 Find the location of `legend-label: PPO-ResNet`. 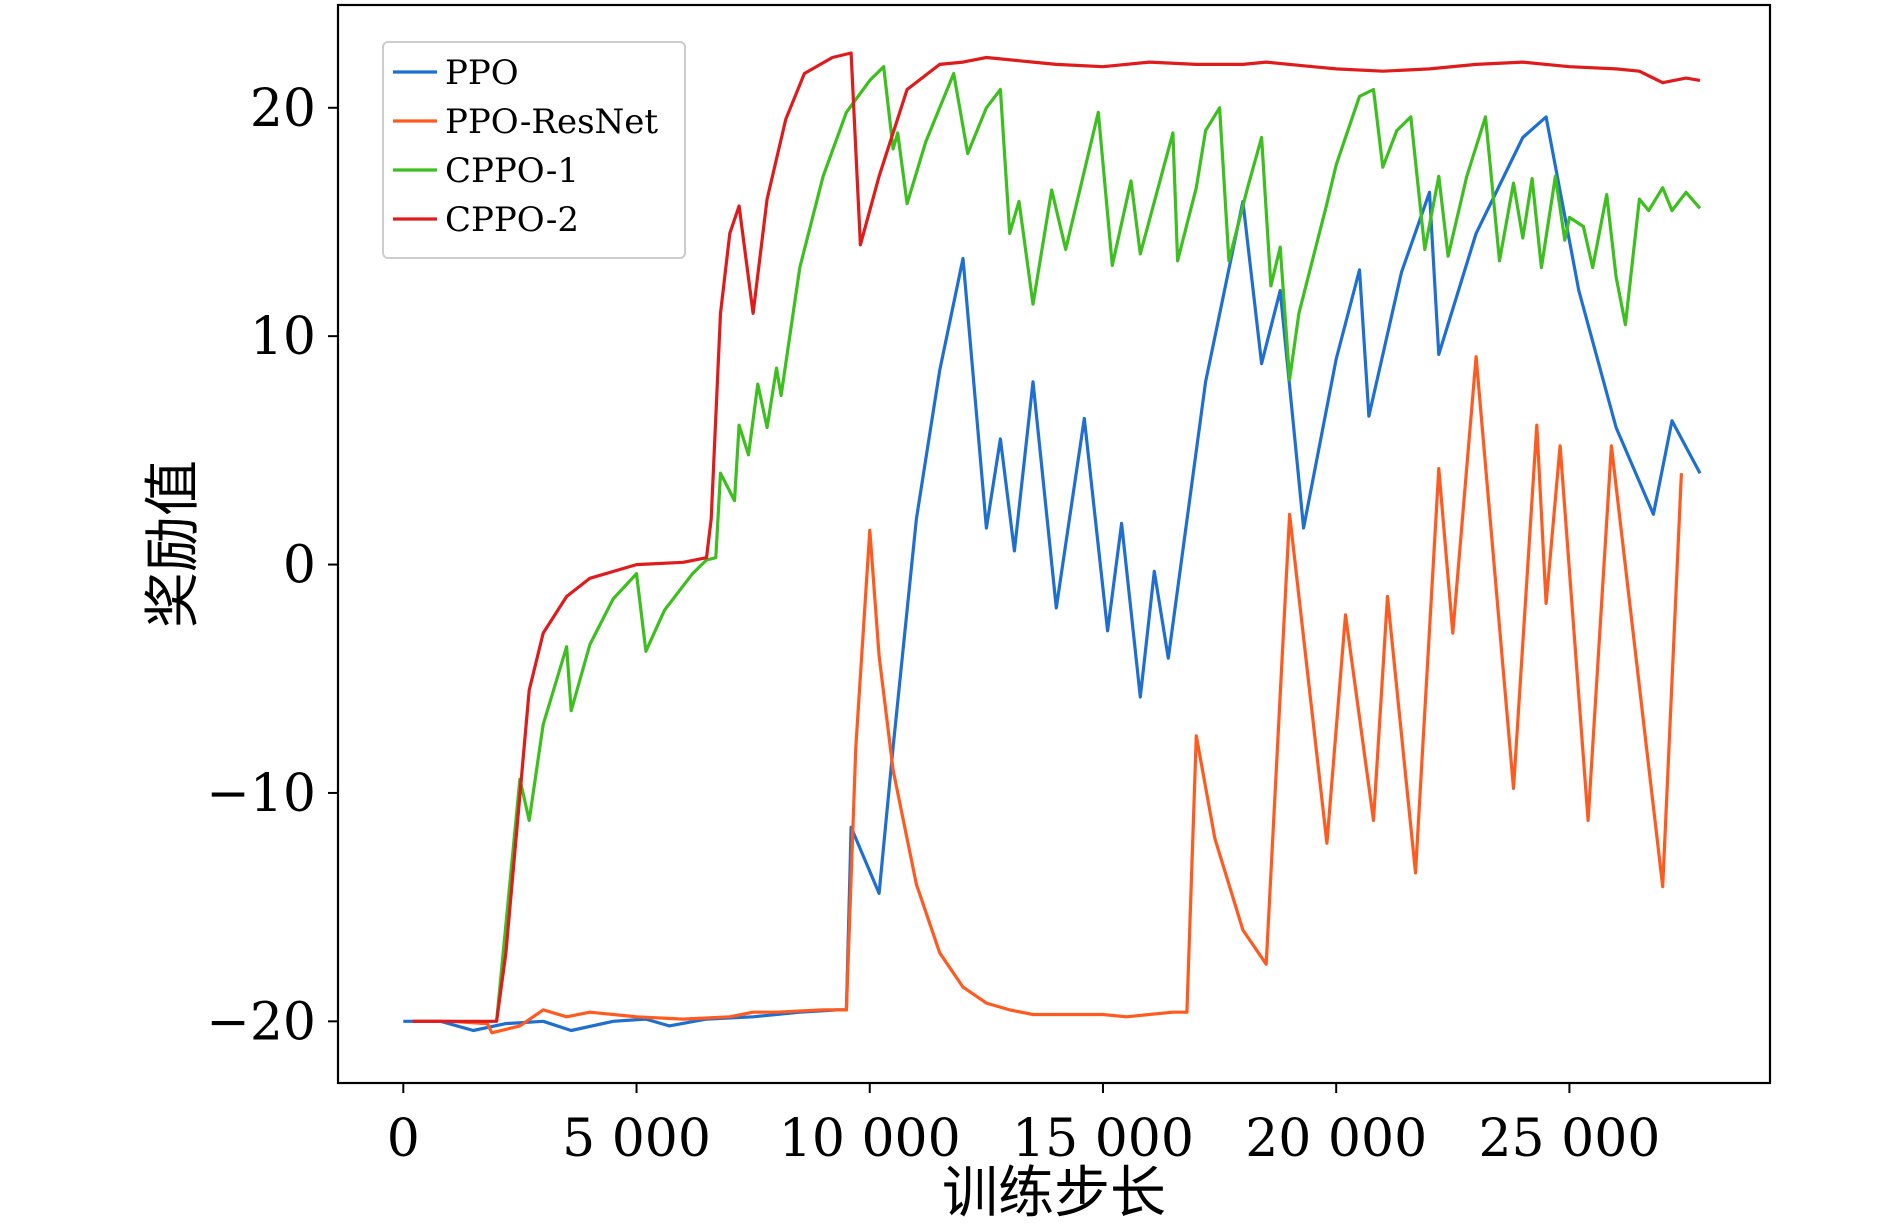

legend-label: PPO-ResNet is located at coordinates (551, 122).